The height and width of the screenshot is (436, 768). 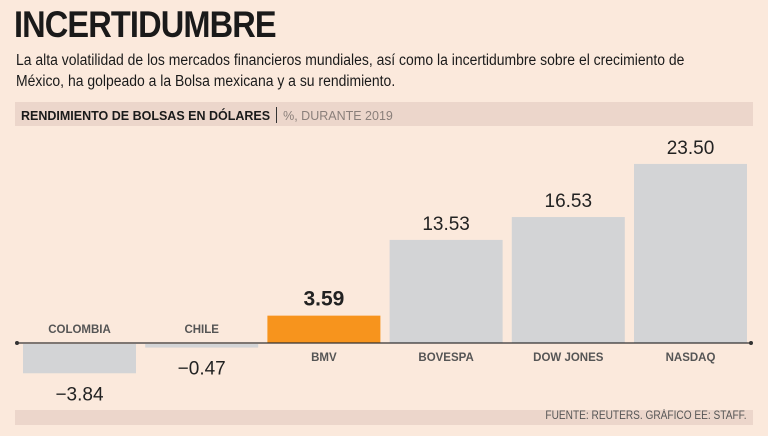 I want to click on category-label: NASDAQ, so click(x=691, y=358).